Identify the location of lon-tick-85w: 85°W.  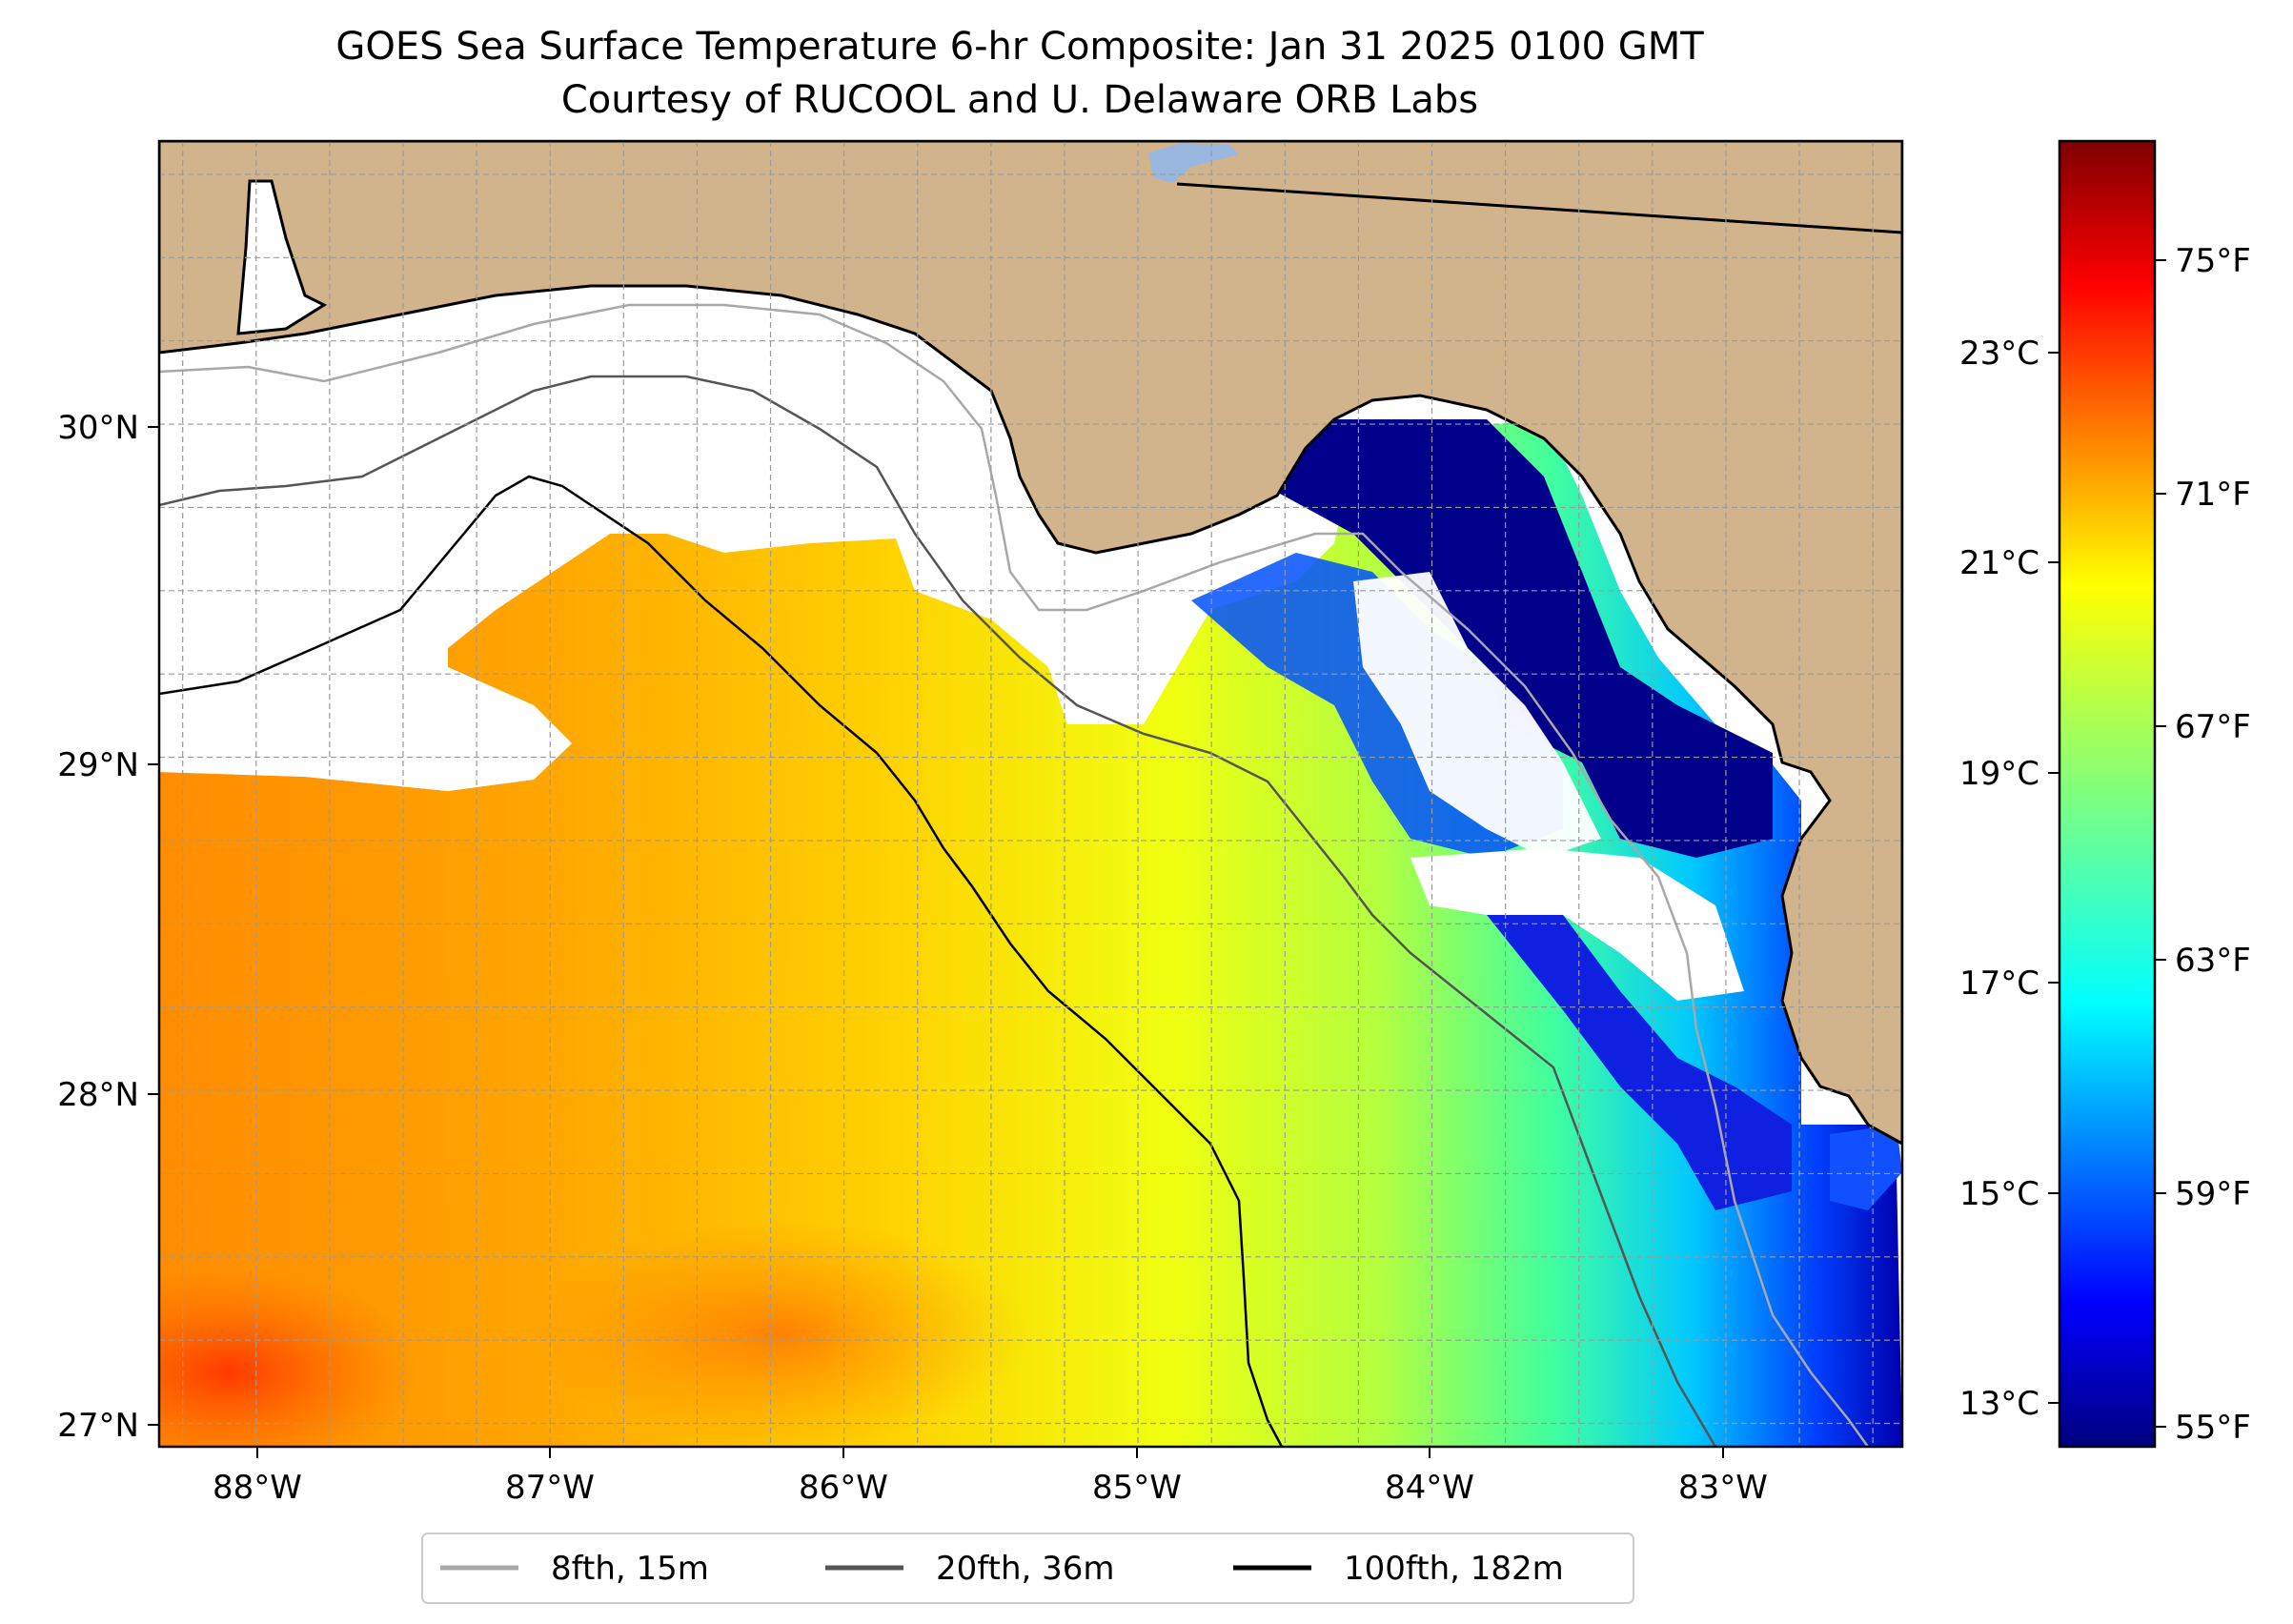
(1137, 1488).